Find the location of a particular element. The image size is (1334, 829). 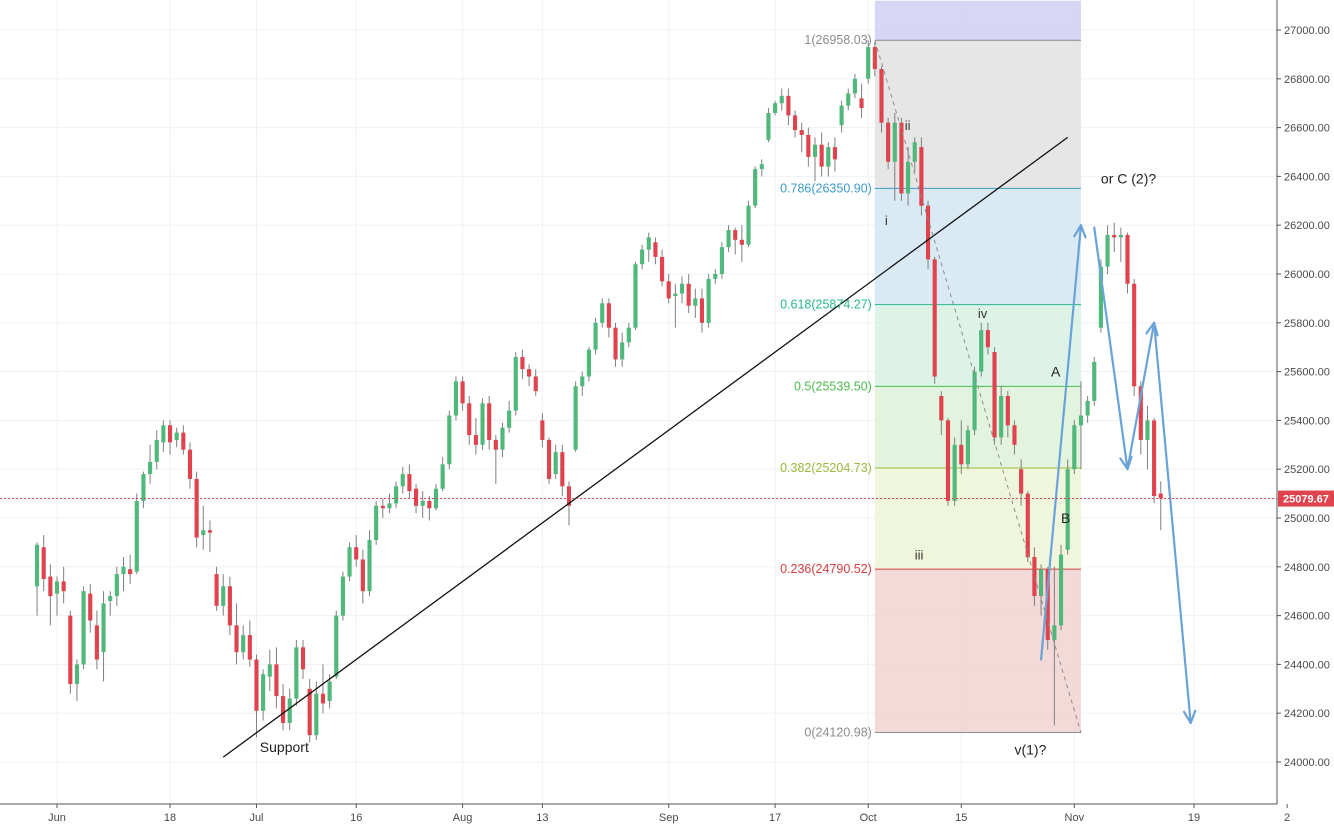

y-axis-tick-label: 25000.00 is located at coordinates (1307, 519).